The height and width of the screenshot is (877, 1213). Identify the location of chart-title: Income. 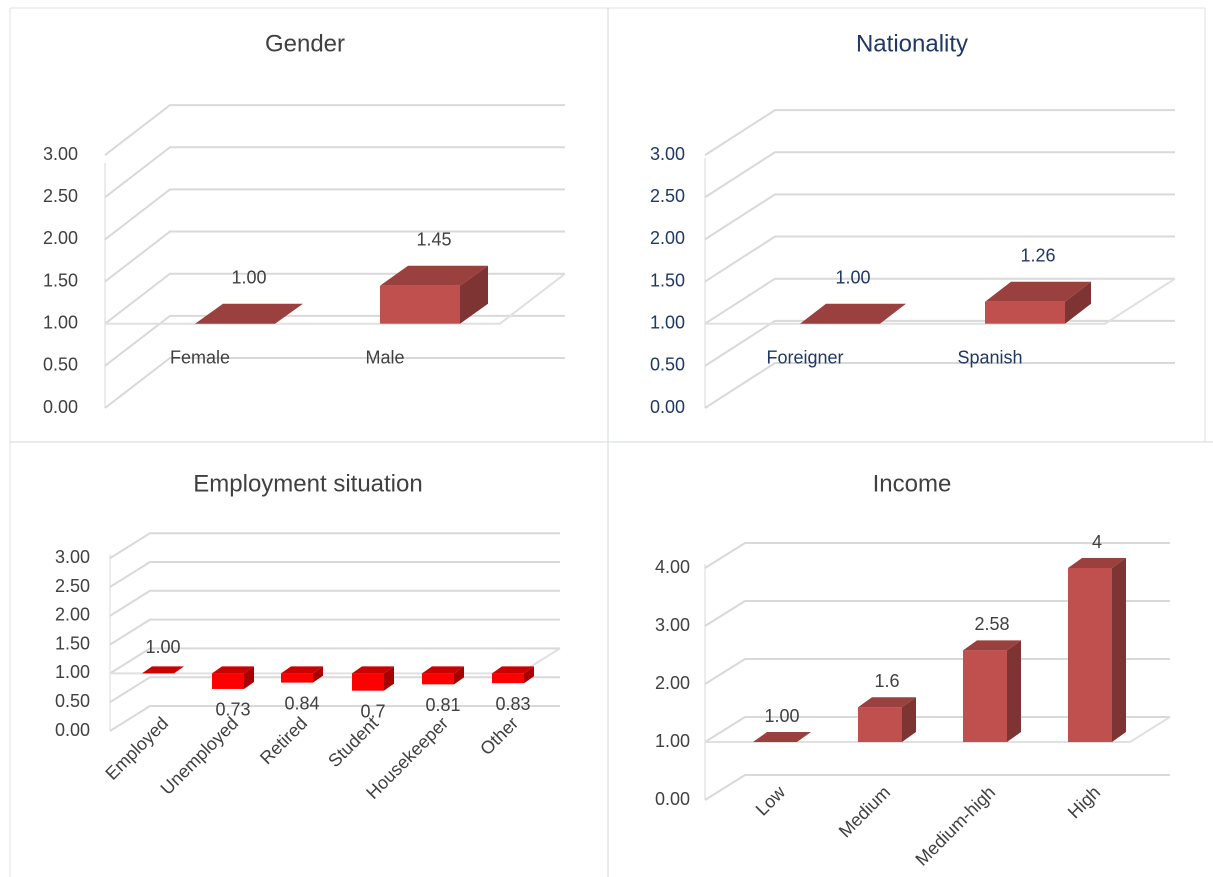
(912, 483).